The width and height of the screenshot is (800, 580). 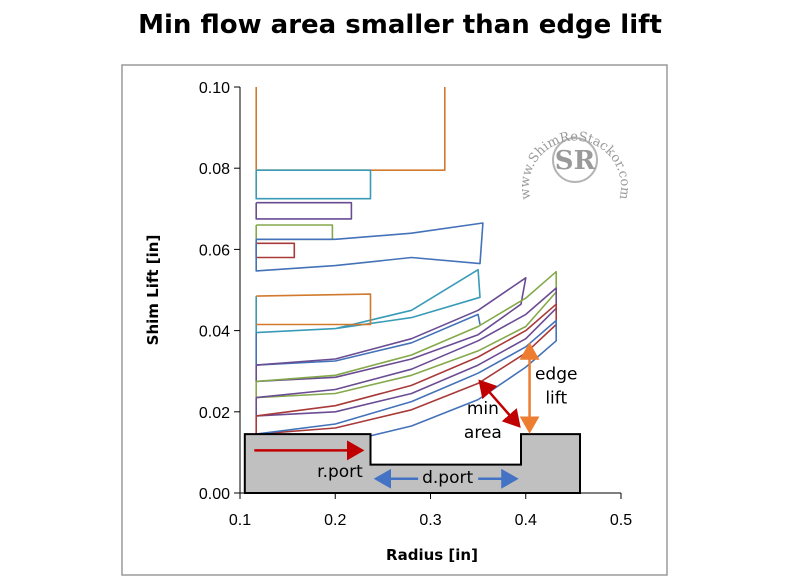 What do you see at coordinates (556, 374) in the screenshot?
I see `annotation-edge: edge` at bounding box center [556, 374].